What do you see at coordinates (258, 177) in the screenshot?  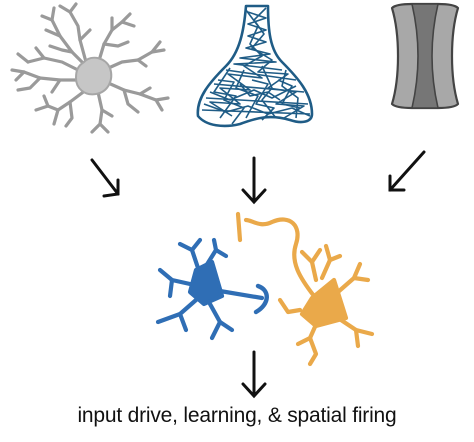 I see `input-arrows` at bounding box center [258, 177].